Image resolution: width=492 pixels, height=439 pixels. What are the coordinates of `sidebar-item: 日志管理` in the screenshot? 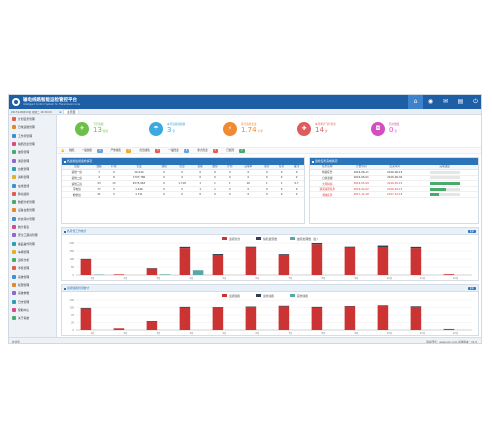 It's located at (32, 302).